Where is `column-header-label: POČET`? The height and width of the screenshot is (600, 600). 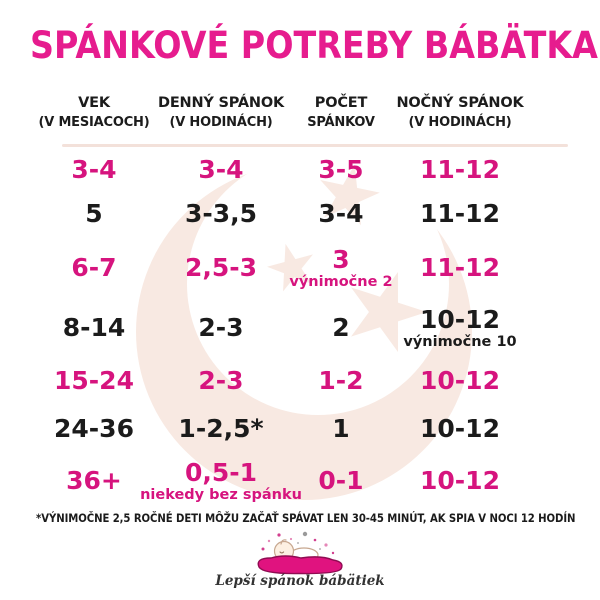
column-header-label: POČET is located at coordinates (341, 103).